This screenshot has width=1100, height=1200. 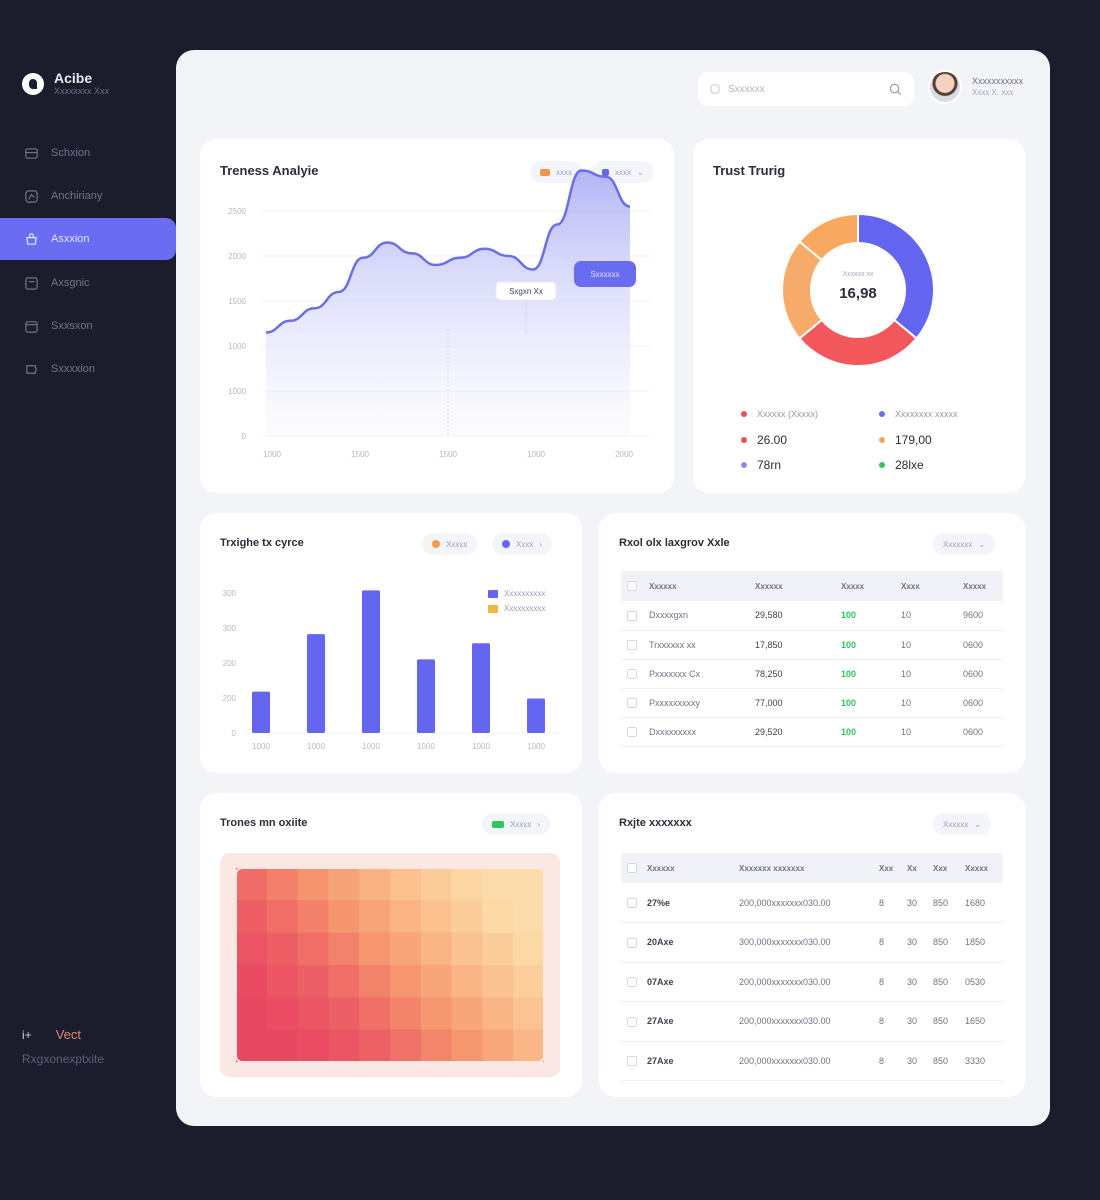 What do you see at coordinates (450, 544) in the screenshot?
I see `bars-chip-1: Xxxxx` at bounding box center [450, 544].